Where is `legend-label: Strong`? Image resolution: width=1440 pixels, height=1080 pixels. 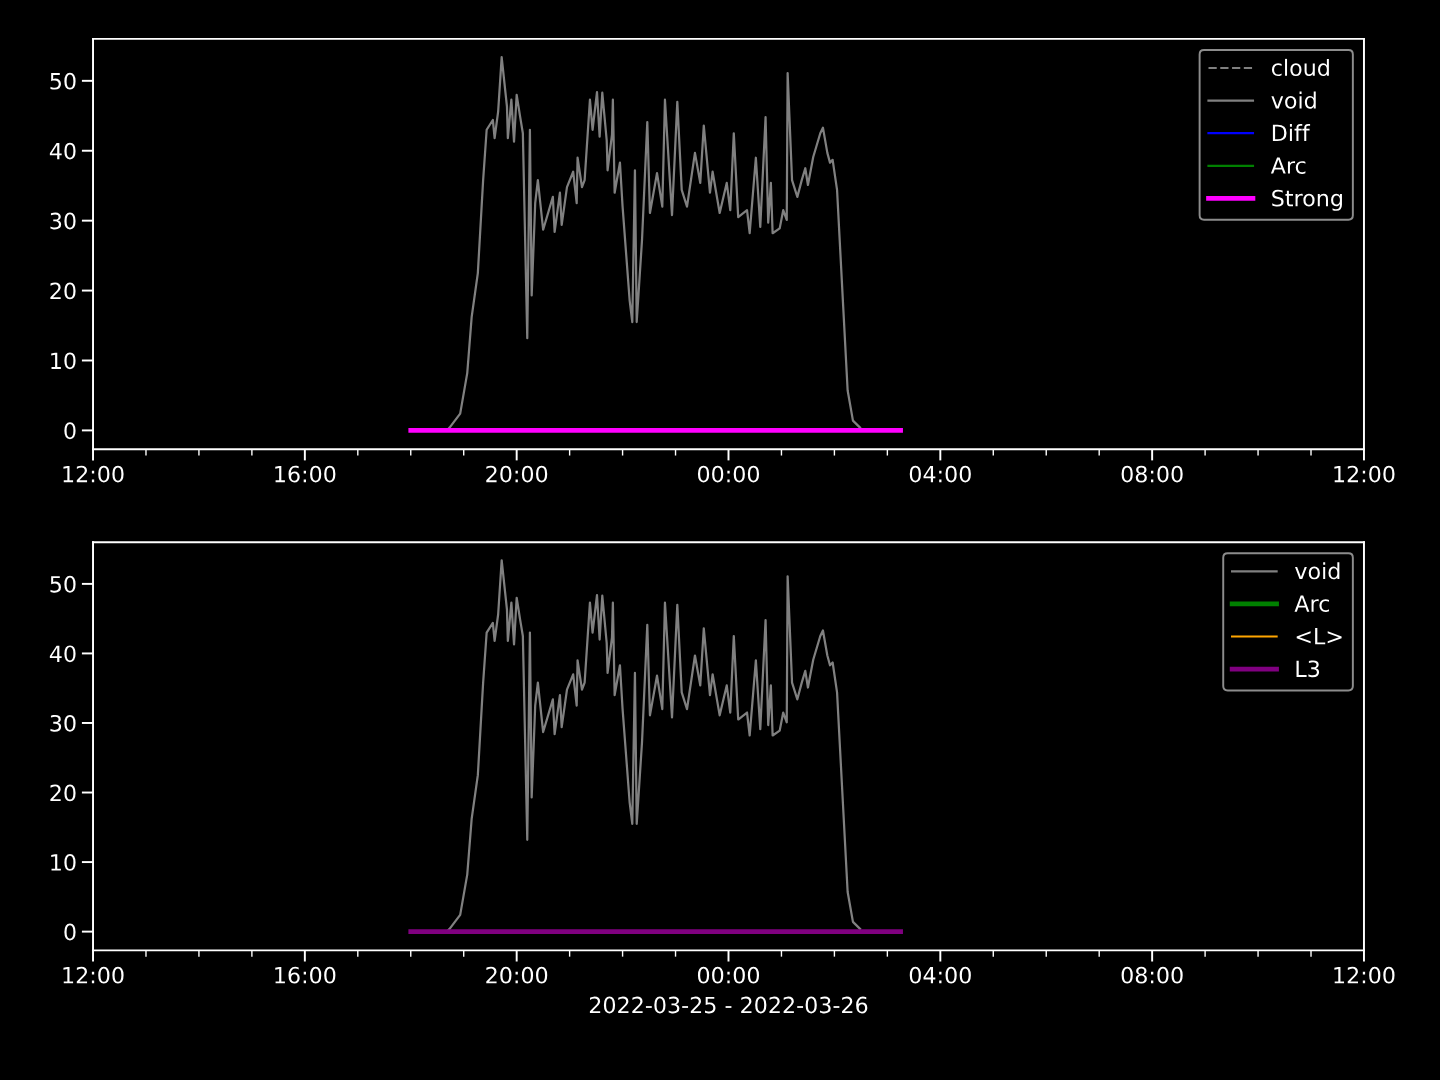
legend-label: Strong is located at coordinates (1307, 200).